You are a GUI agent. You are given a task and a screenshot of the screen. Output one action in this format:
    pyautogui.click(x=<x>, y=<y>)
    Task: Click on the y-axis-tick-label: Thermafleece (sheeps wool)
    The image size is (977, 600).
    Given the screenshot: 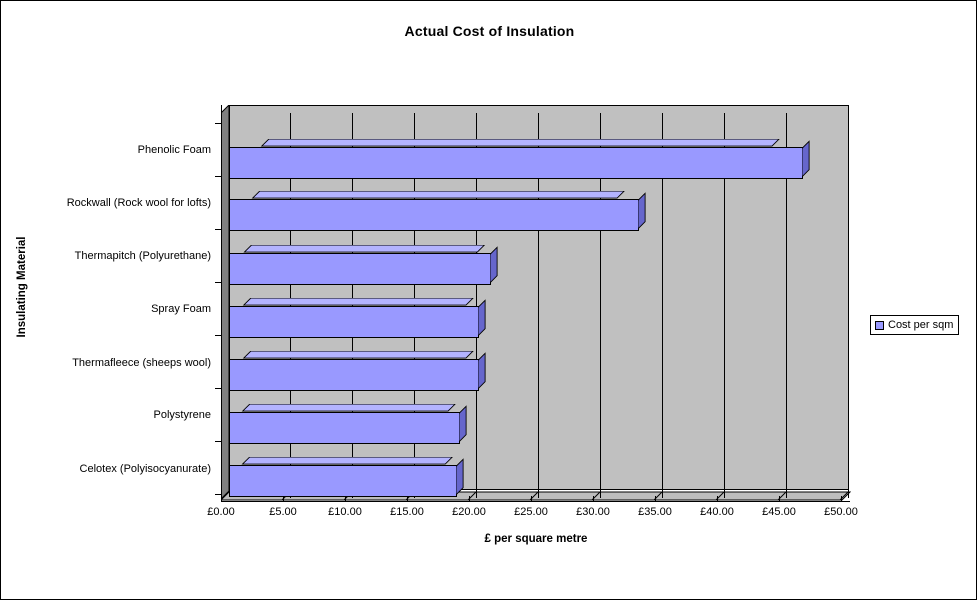 What is the action you would take?
    pyautogui.click(x=141, y=363)
    